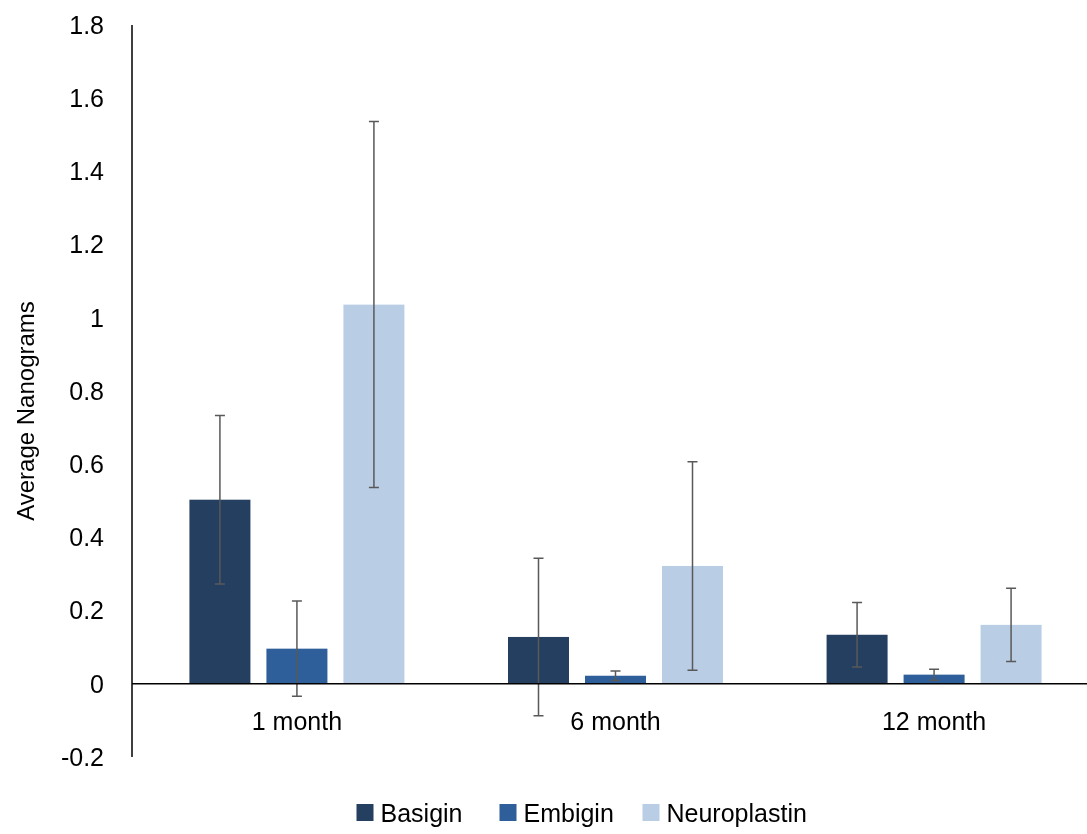  Describe the element at coordinates (87, 537) in the screenshot. I see `y-tick-label: 0.4` at that location.